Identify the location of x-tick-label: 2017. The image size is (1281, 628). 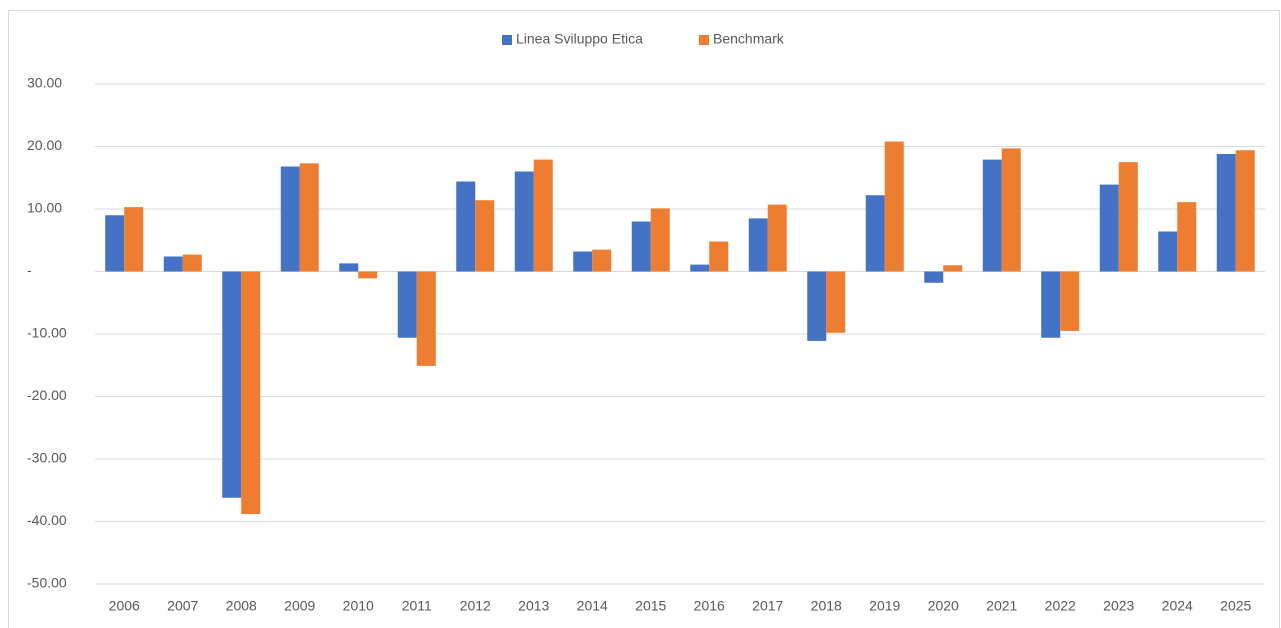
(767, 606).